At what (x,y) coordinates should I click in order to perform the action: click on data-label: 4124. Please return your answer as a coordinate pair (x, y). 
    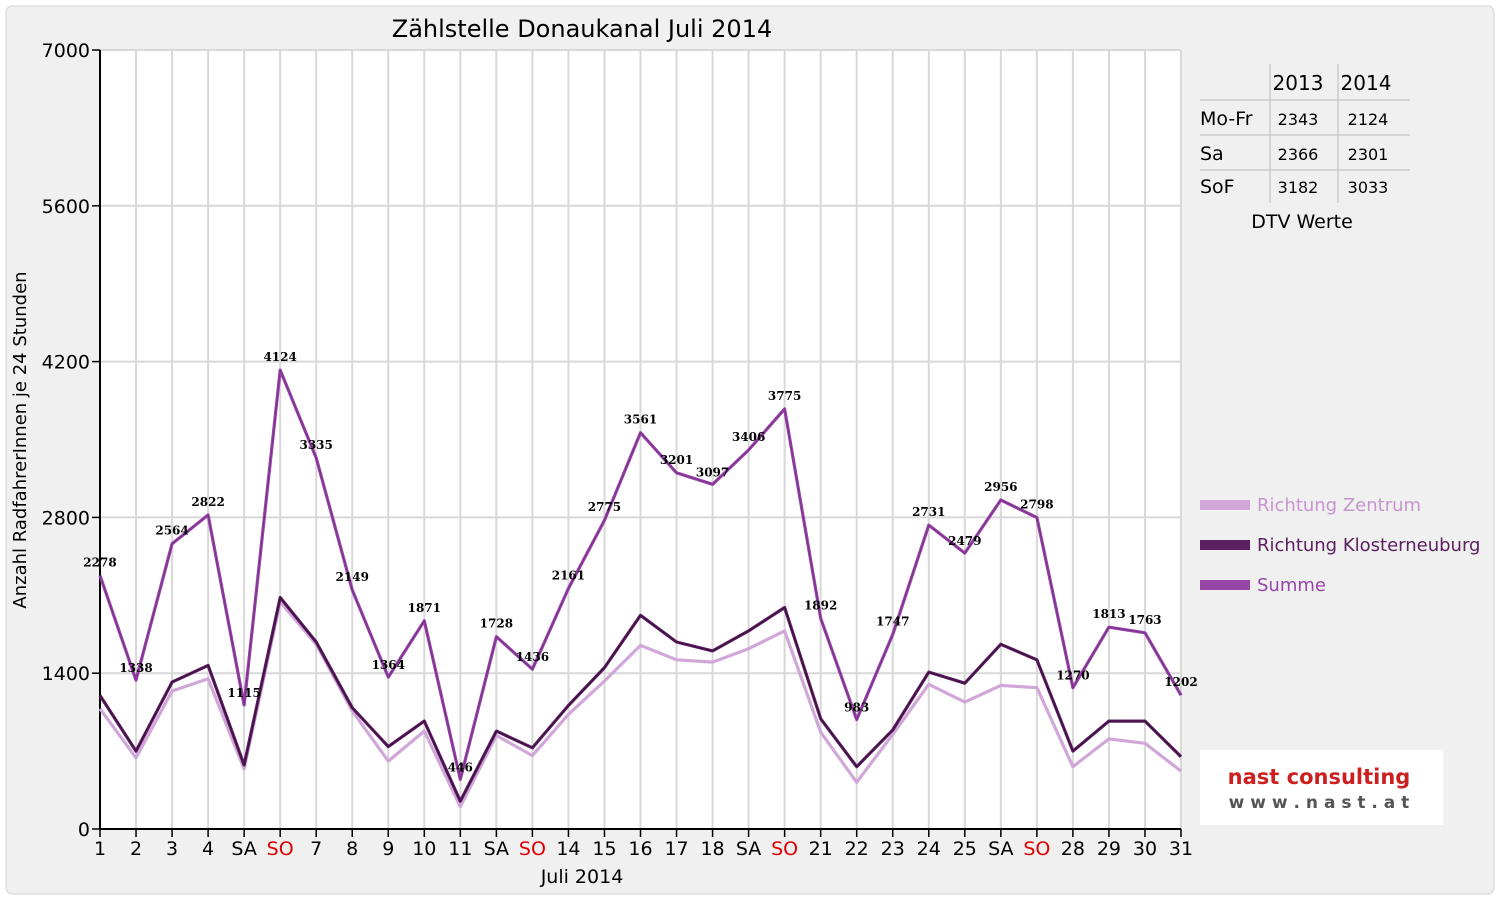
    Looking at the image, I should click on (279, 357).